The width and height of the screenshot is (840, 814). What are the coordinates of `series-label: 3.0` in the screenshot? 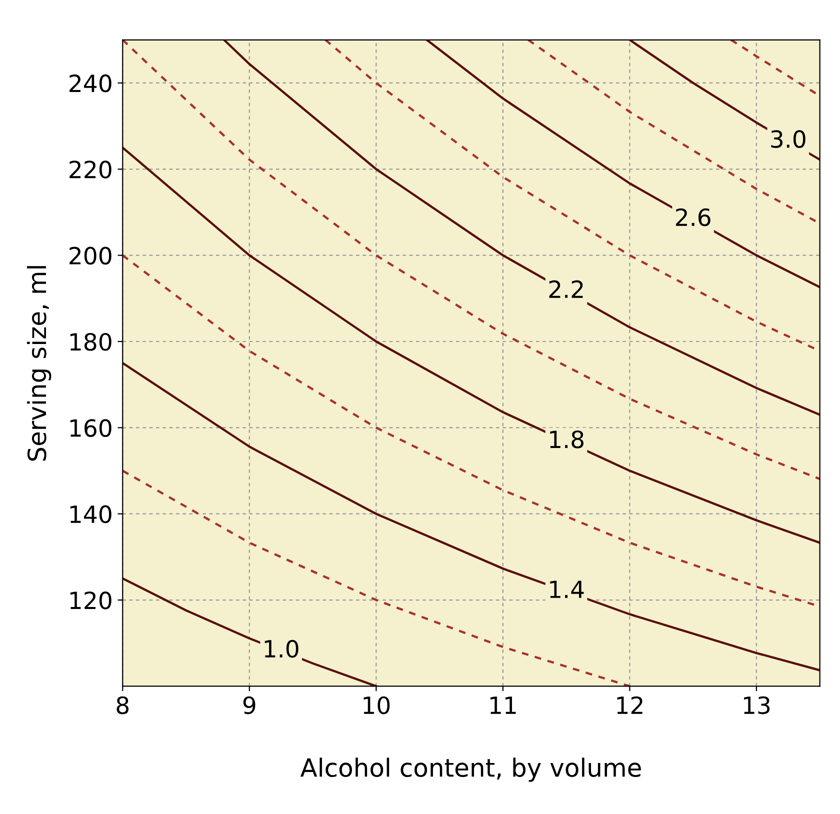 It's located at (788, 139).